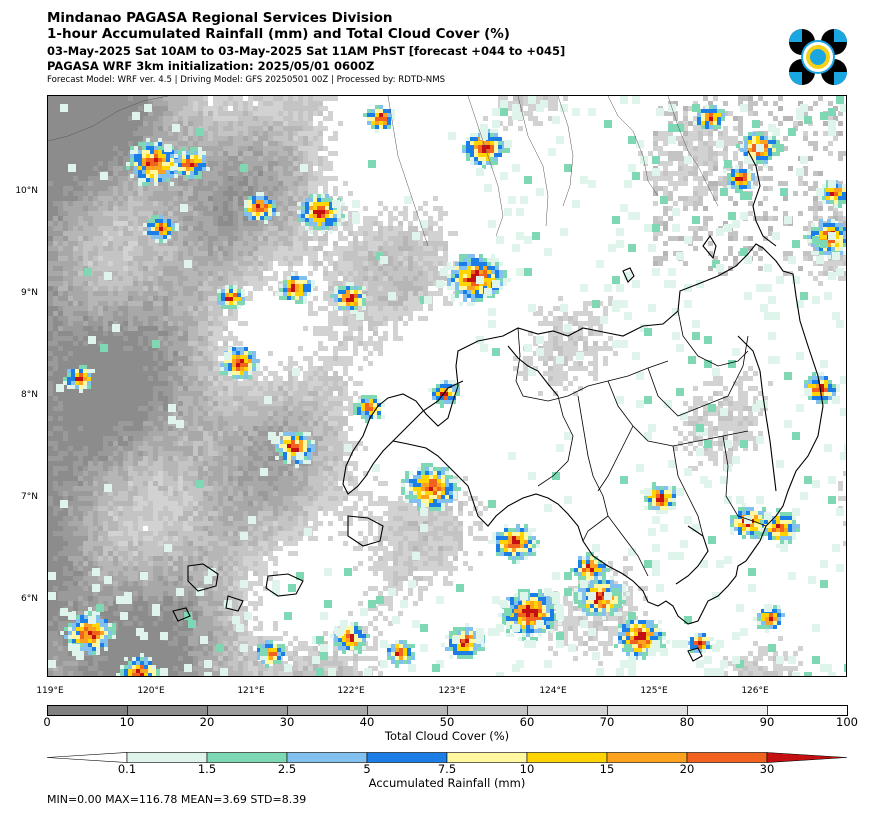 Image resolution: width=871 pixels, height=819 pixels. Describe the element at coordinates (687, 722) in the screenshot. I see `cloud-colorbar-tick: 80` at that location.